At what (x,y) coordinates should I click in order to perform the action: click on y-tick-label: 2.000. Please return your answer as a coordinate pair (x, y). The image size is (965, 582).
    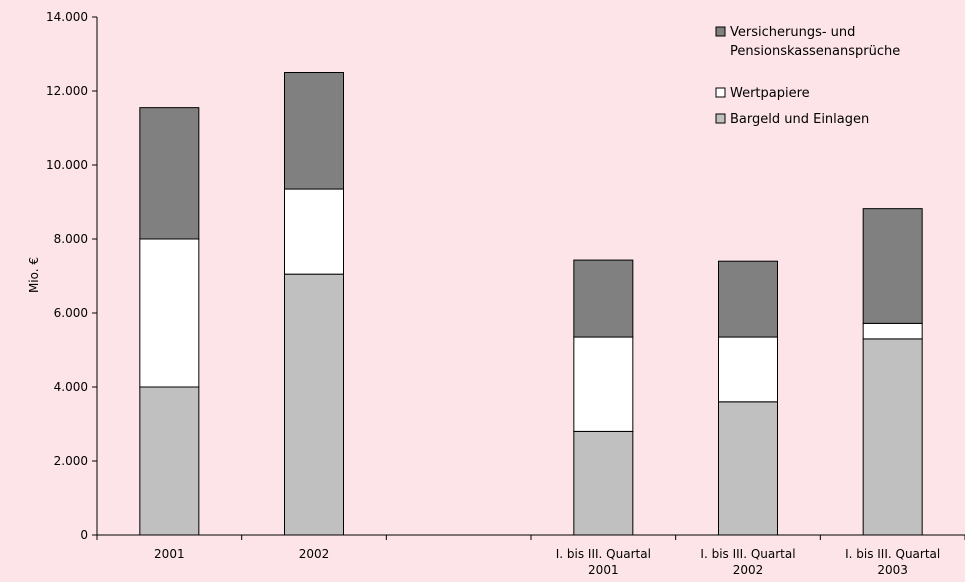
    Looking at the image, I should click on (71, 461).